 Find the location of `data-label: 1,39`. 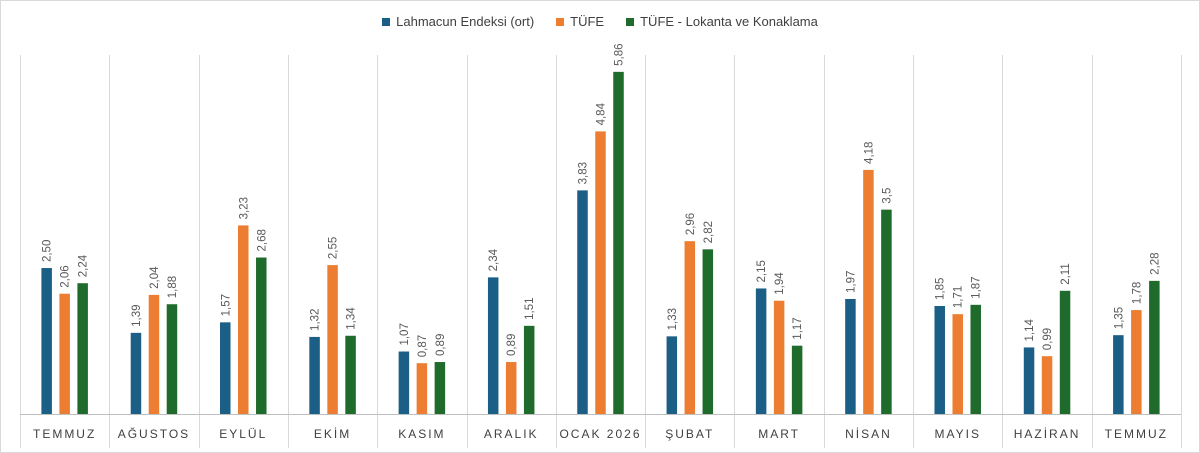

data-label: 1,39 is located at coordinates (137, 315).